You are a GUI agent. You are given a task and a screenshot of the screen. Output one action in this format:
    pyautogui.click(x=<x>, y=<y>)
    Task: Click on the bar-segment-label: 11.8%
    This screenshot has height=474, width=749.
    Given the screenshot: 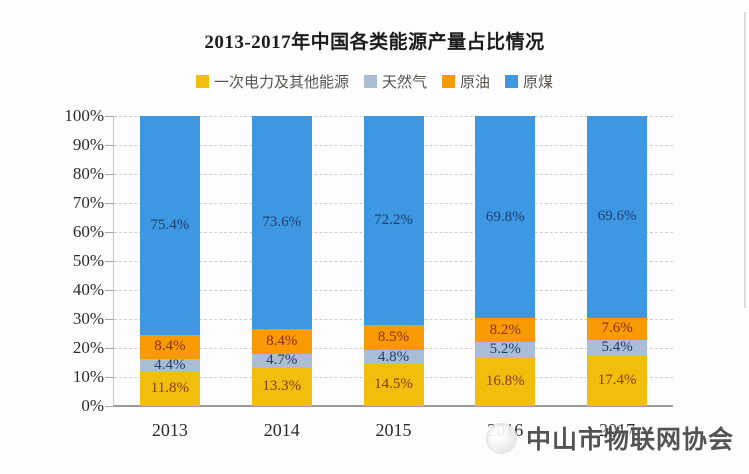 What is the action you would take?
    pyautogui.click(x=169, y=388)
    